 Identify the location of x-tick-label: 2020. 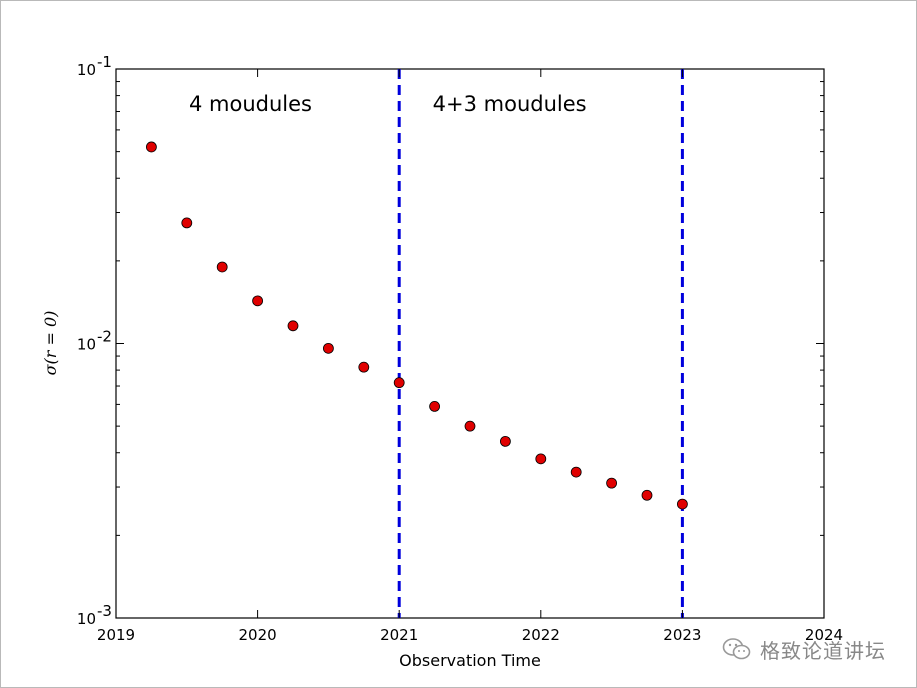
(258, 635).